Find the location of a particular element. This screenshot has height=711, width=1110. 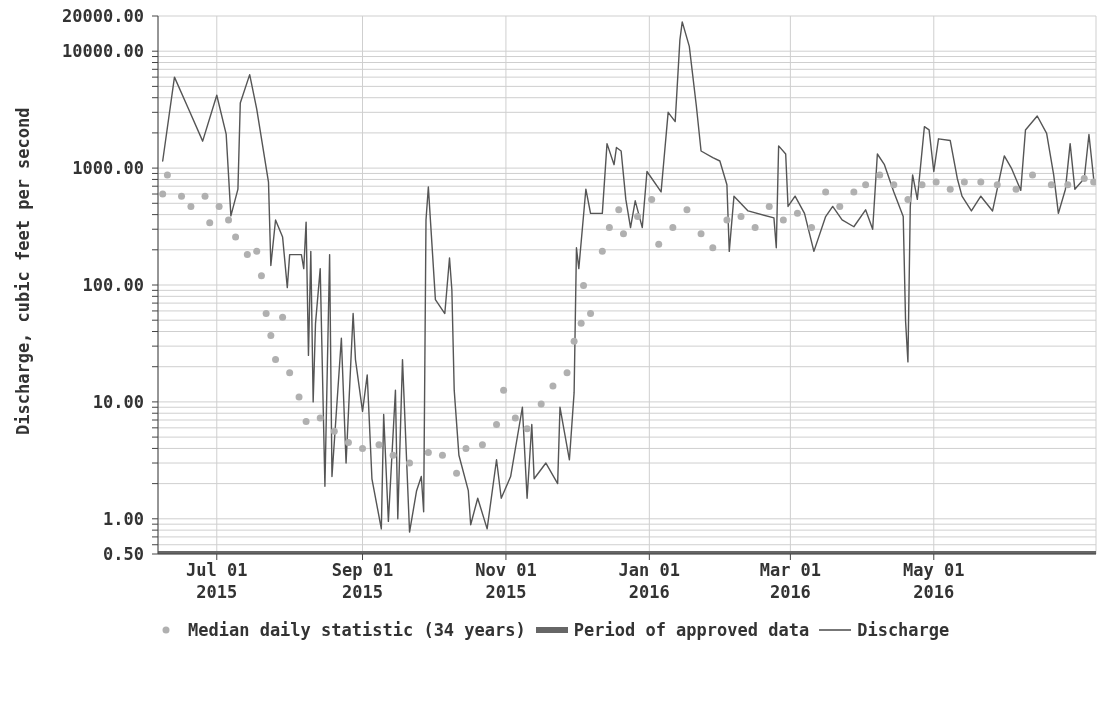

x-tick-label: May 01 2016 is located at coordinates (934, 581).